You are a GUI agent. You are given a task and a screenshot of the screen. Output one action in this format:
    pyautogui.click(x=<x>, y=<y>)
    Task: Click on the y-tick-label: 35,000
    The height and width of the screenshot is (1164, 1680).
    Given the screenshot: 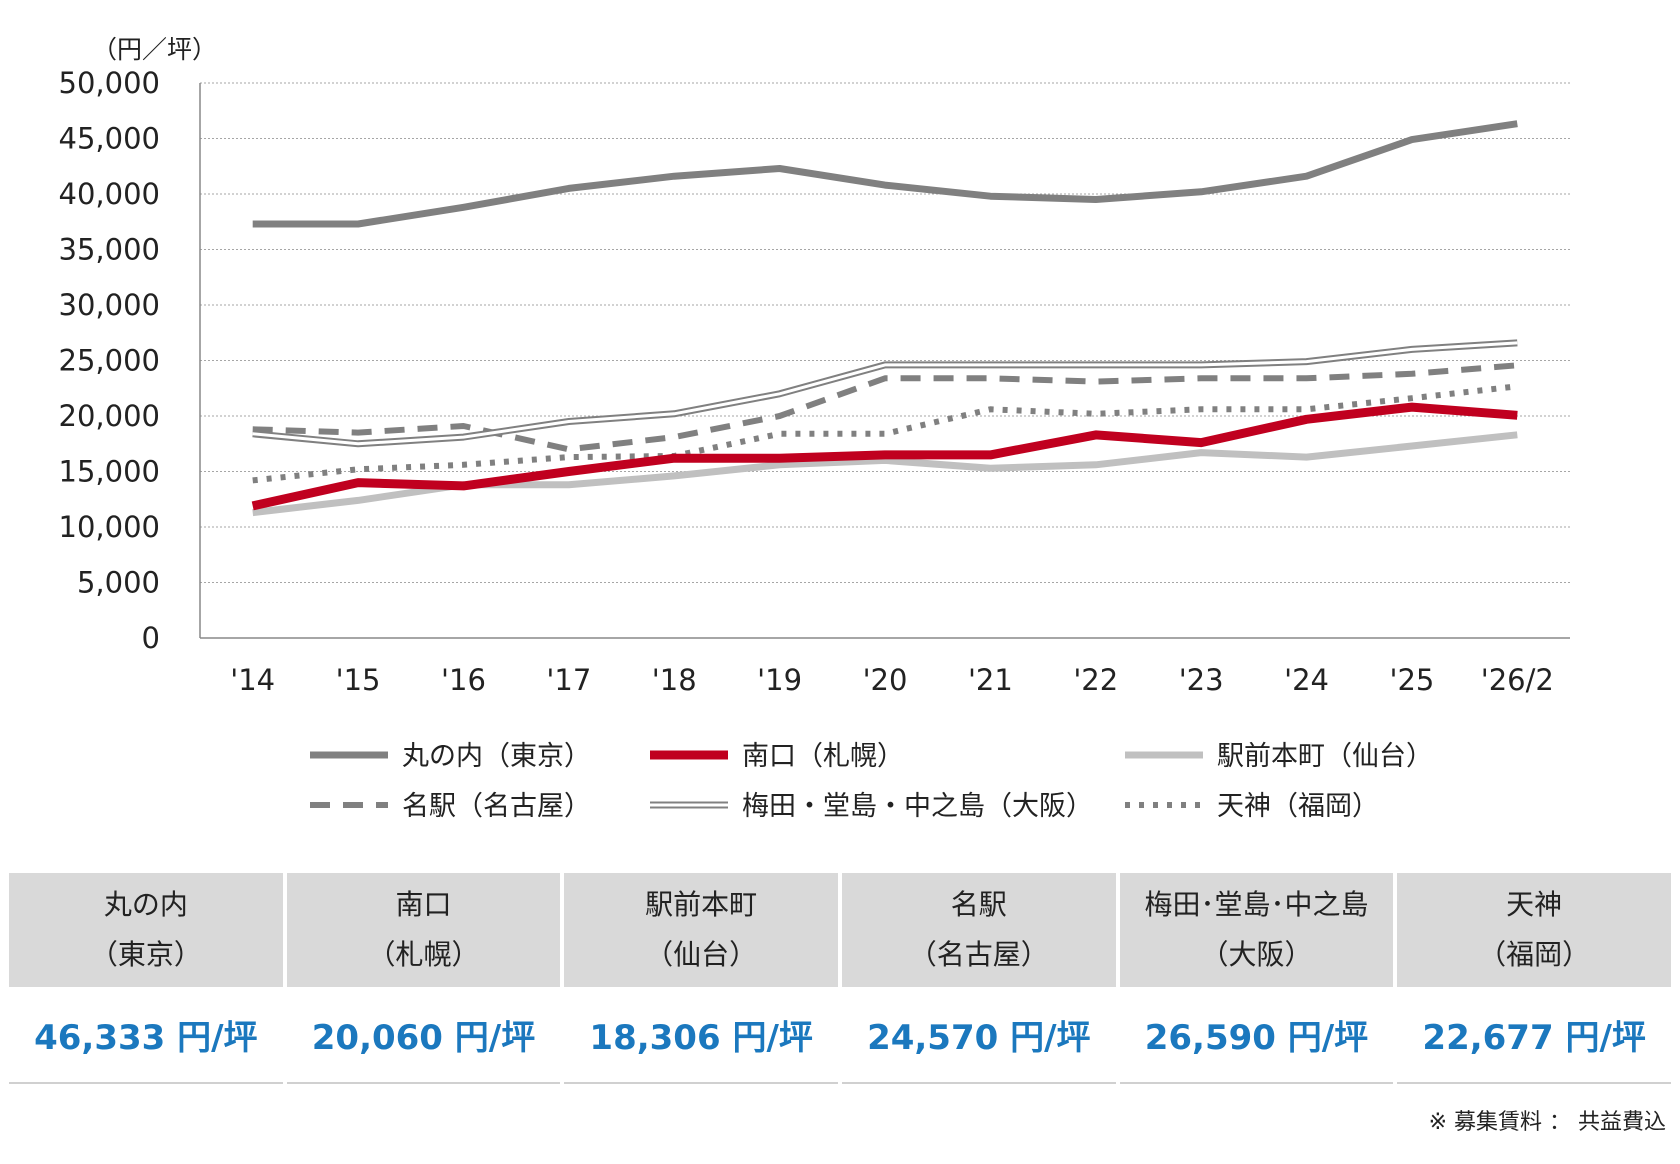 What is the action you would take?
    pyautogui.click(x=109, y=250)
    